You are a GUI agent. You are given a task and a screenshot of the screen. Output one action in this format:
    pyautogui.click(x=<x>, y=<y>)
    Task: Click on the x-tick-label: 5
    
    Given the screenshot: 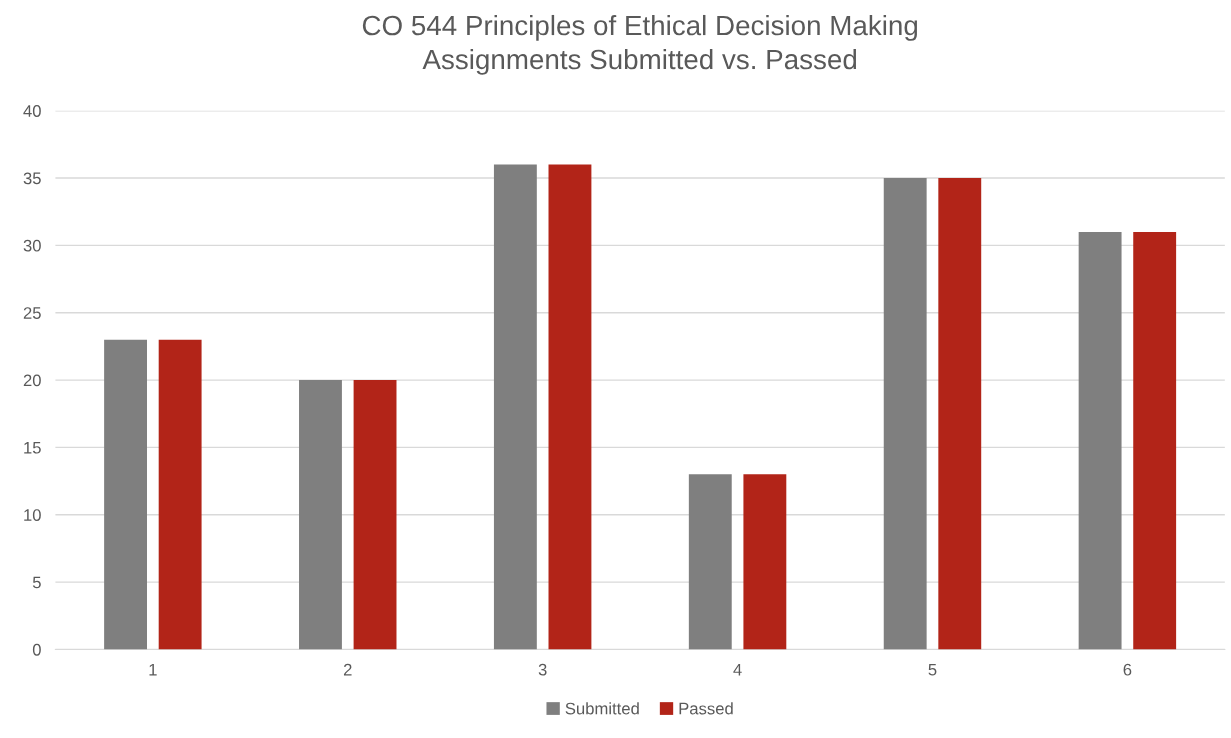 What is the action you would take?
    pyautogui.click(x=932, y=669)
    